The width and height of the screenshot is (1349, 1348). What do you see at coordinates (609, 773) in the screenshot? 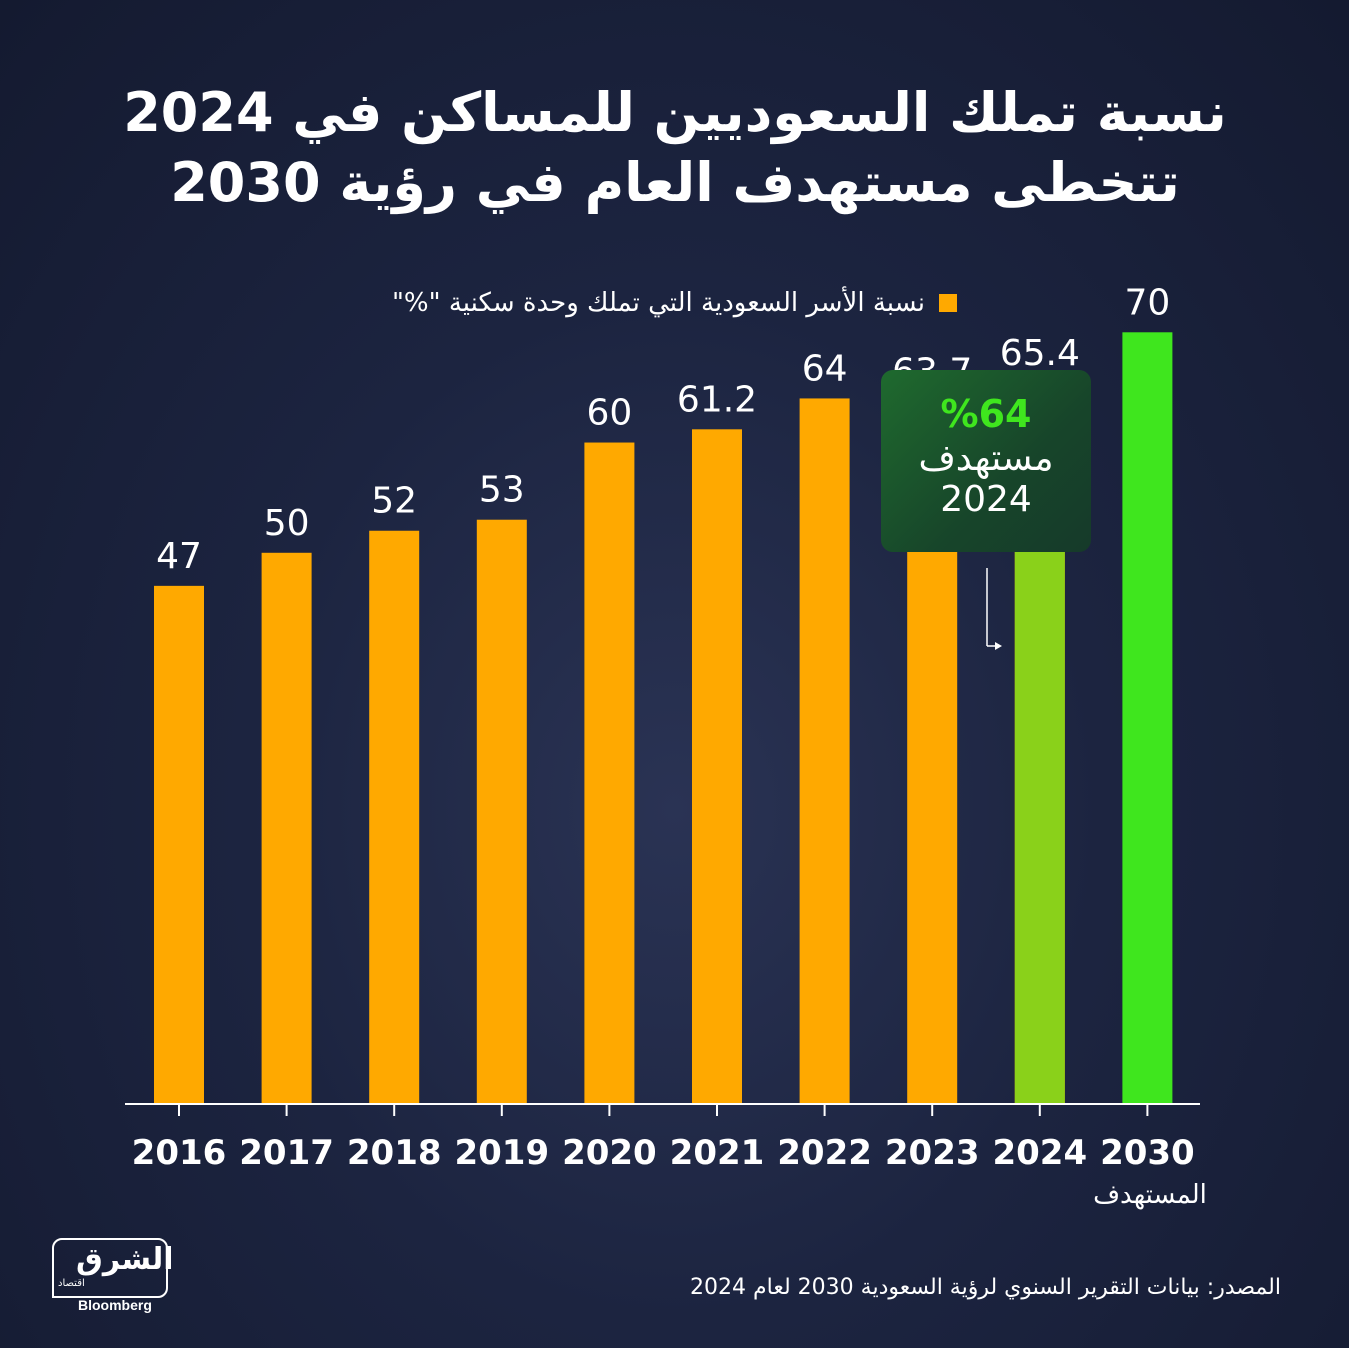
I see `bar-2020` at bounding box center [609, 773].